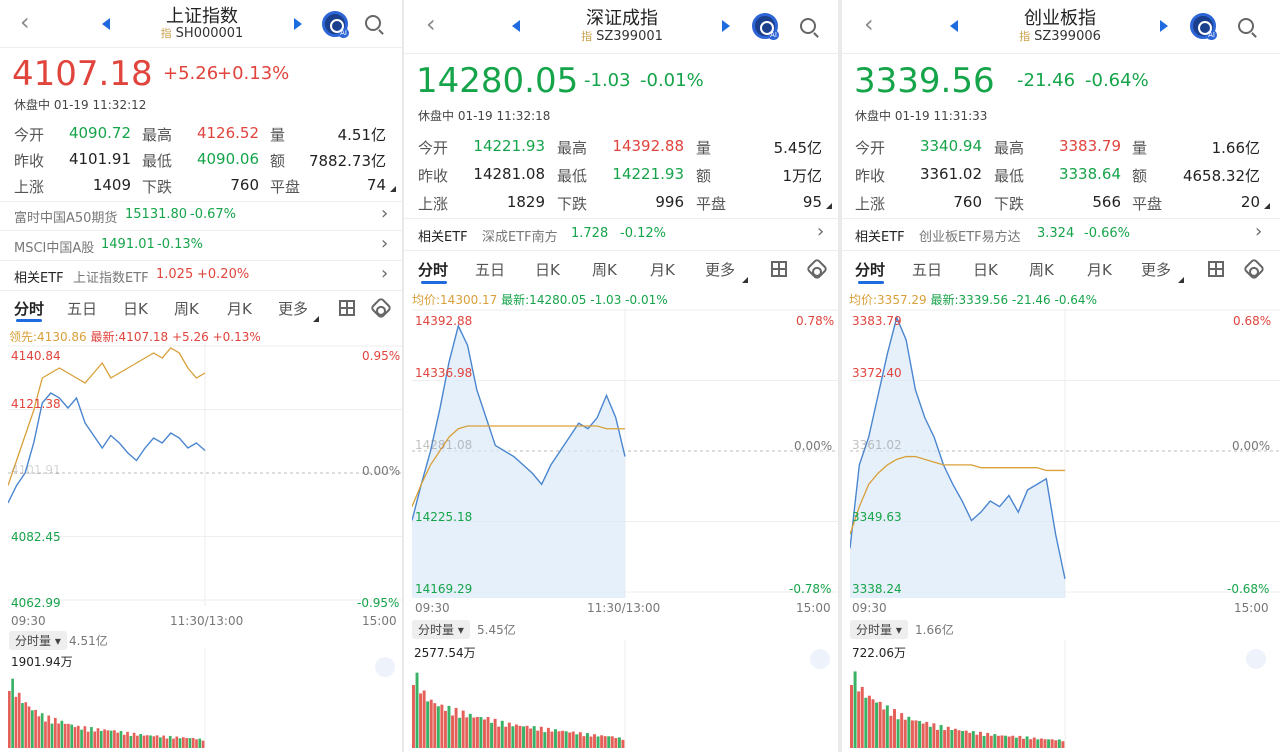 This screenshot has height=752, width=1280. I want to click on volume-chart, so click(958, 694).